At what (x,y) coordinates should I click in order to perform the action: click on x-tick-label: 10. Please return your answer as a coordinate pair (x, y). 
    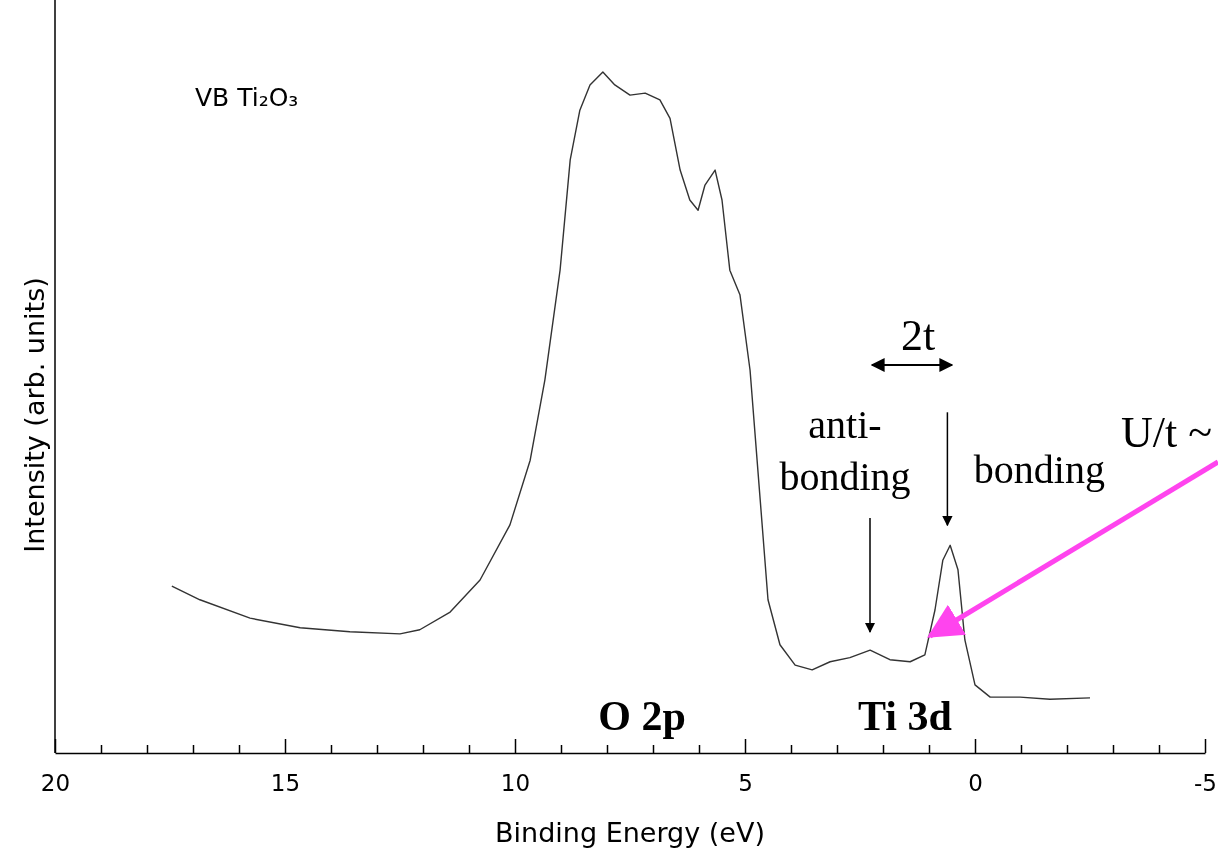
    Looking at the image, I should click on (515, 783).